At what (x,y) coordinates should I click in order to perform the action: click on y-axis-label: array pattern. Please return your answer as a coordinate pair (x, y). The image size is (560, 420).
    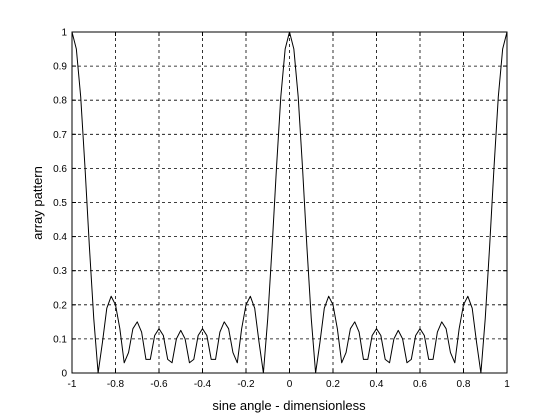
    Looking at the image, I should click on (37, 203).